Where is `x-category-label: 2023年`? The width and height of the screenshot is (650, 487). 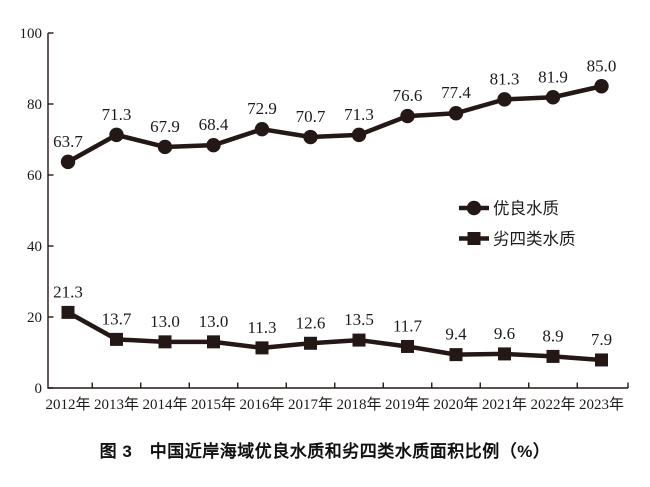 x-category-label: 2023年 is located at coordinates (601, 404).